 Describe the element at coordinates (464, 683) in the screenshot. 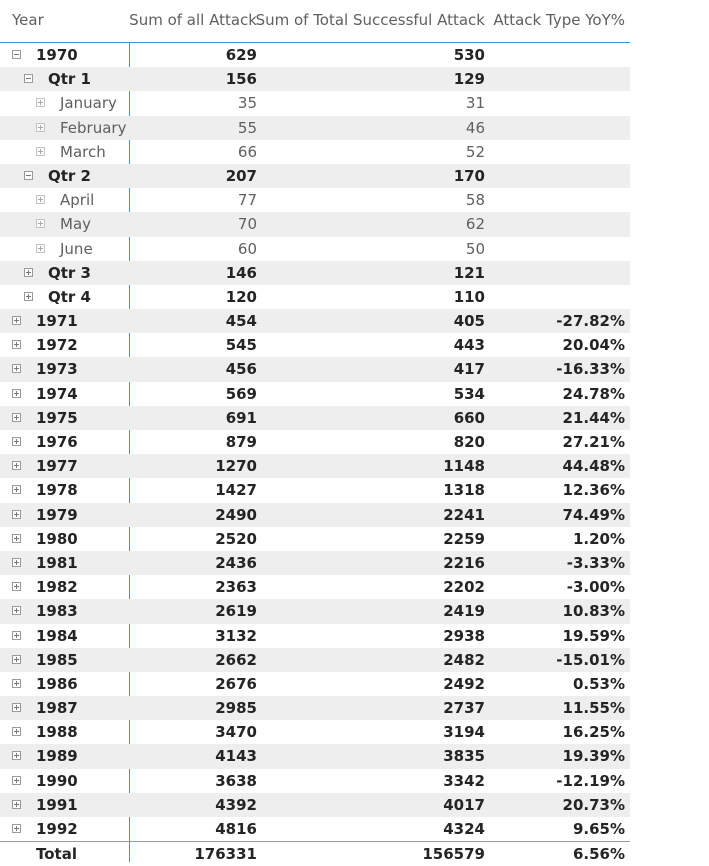

I see `cell-success: 2492` at that location.